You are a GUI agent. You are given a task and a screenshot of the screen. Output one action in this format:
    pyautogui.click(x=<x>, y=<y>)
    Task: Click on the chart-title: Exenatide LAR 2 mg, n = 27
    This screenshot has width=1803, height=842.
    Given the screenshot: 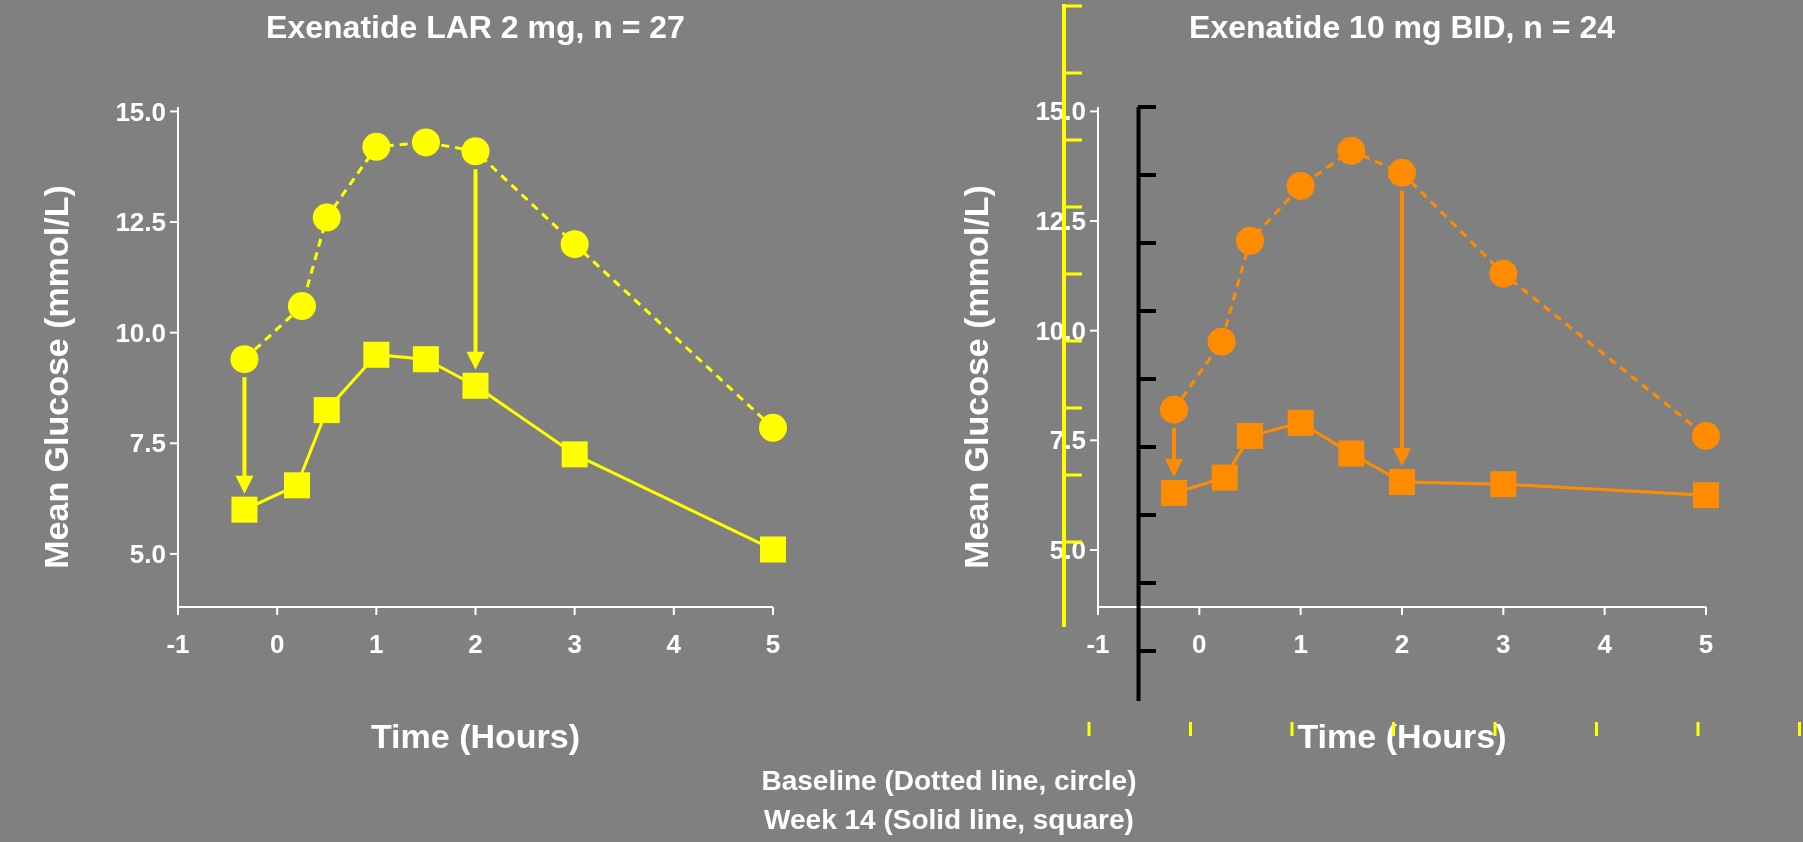 What is the action you would take?
    pyautogui.click(x=475, y=27)
    